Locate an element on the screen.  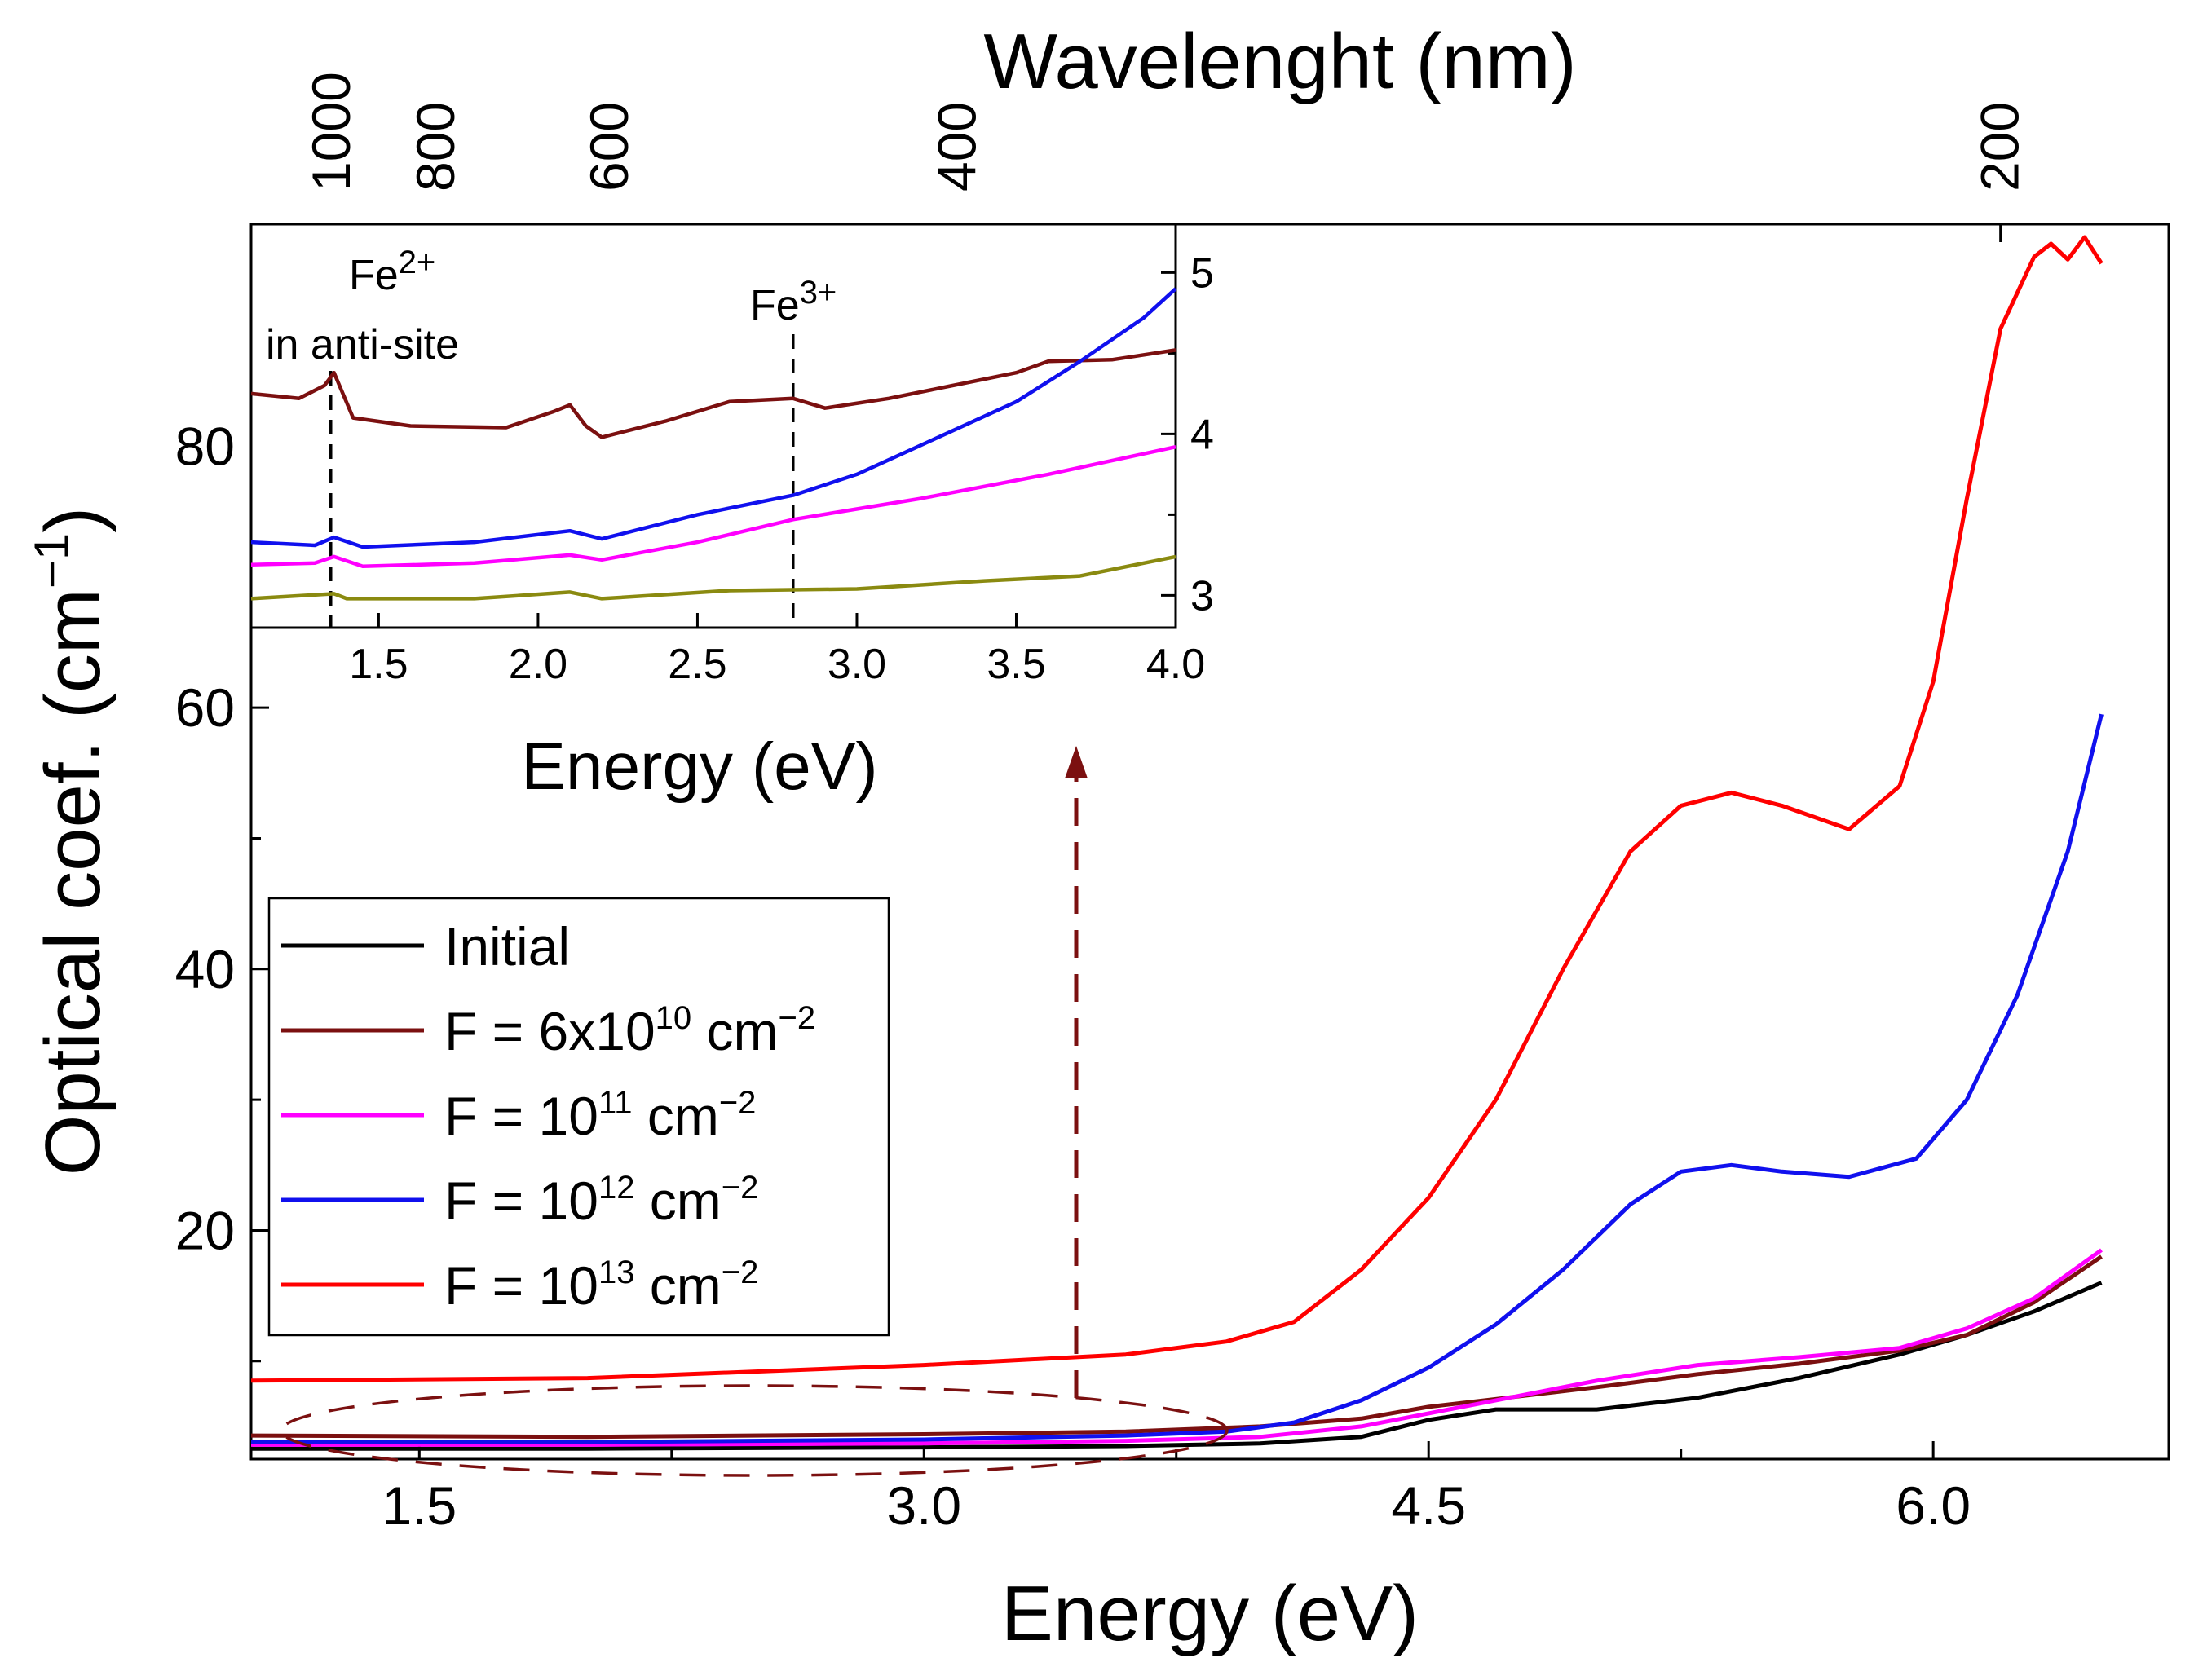
svg-text: F = 1011 cm−2 is located at coordinates (600, 1115).